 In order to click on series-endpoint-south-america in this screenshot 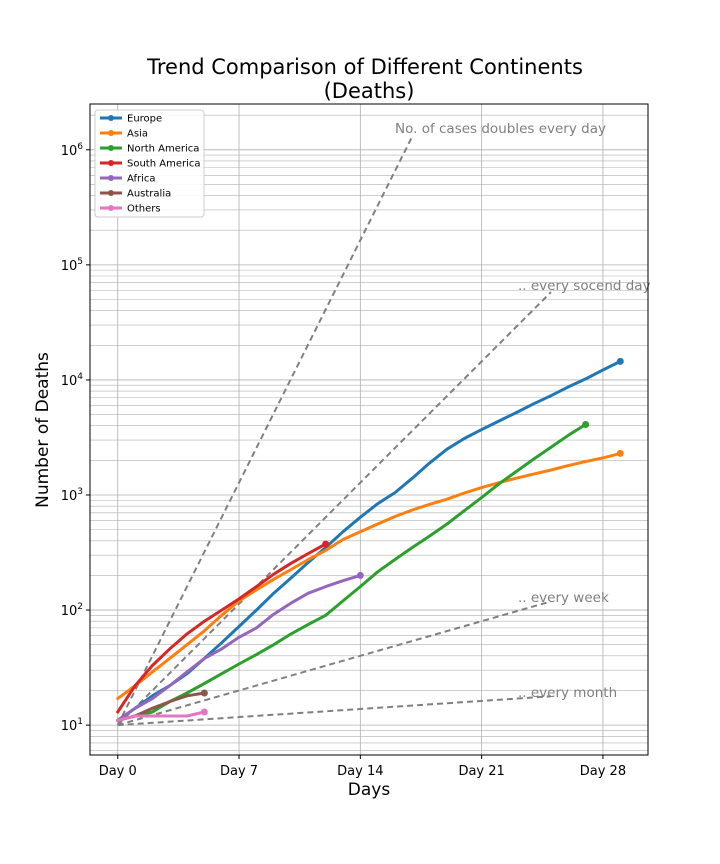, I will do `click(326, 544)`.